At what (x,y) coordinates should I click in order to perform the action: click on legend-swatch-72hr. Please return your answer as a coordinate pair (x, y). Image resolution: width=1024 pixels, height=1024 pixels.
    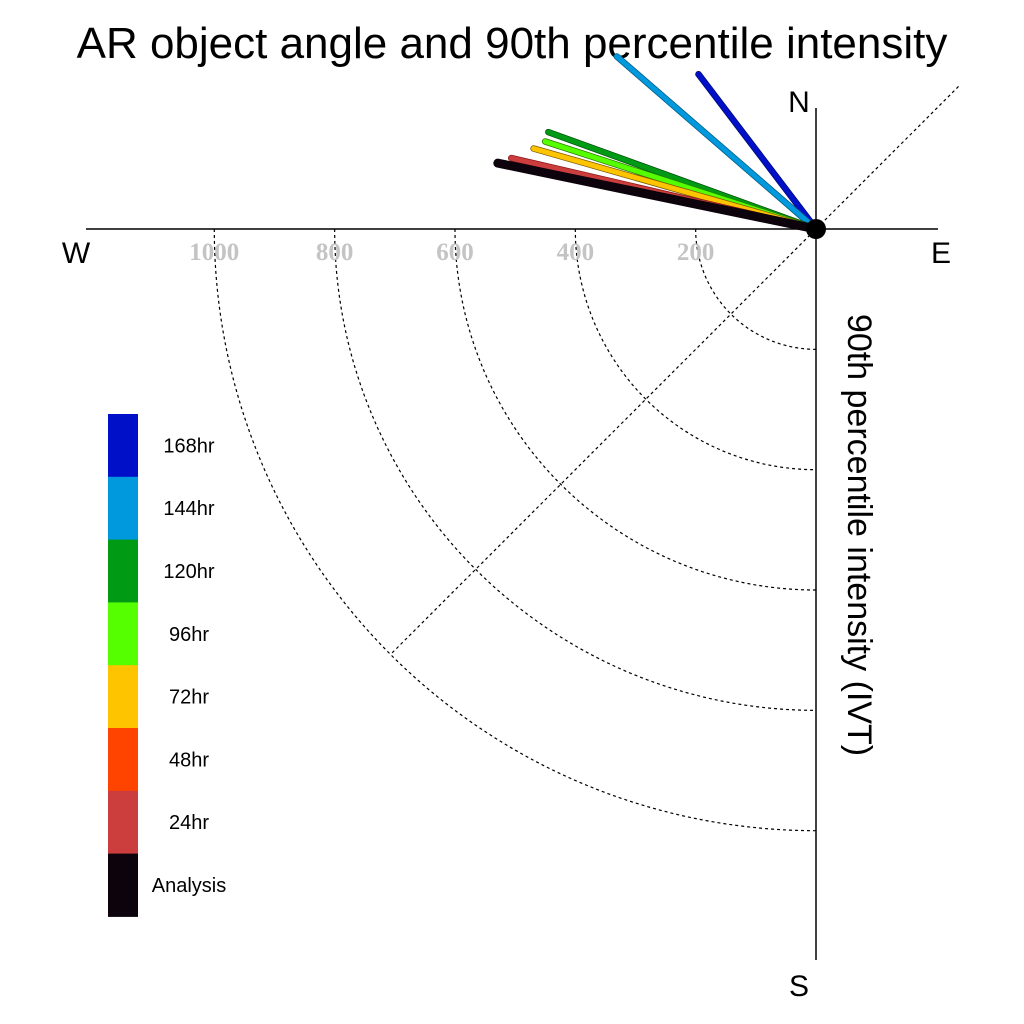
    Looking at the image, I should click on (123, 697).